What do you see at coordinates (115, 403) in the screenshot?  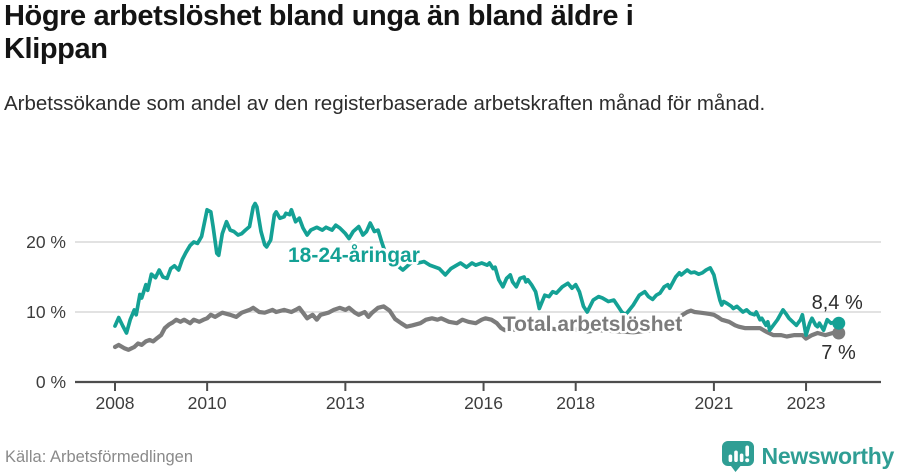 I see `x-tick-label: 2008` at bounding box center [115, 403].